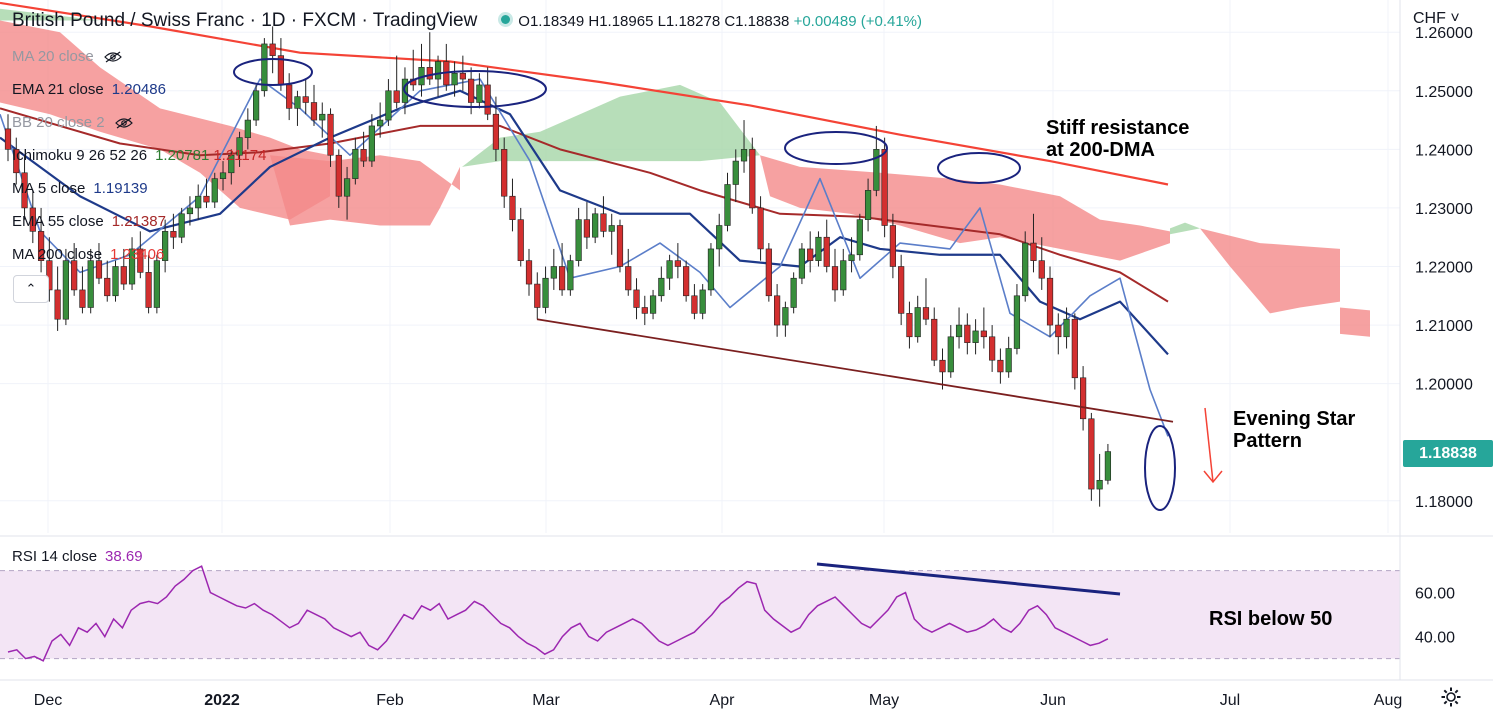 Image resolution: width=1493 pixels, height=715 pixels. What do you see at coordinates (1455, 18) in the screenshot?
I see `chevron-down-icon: ˅` at bounding box center [1455, 18].